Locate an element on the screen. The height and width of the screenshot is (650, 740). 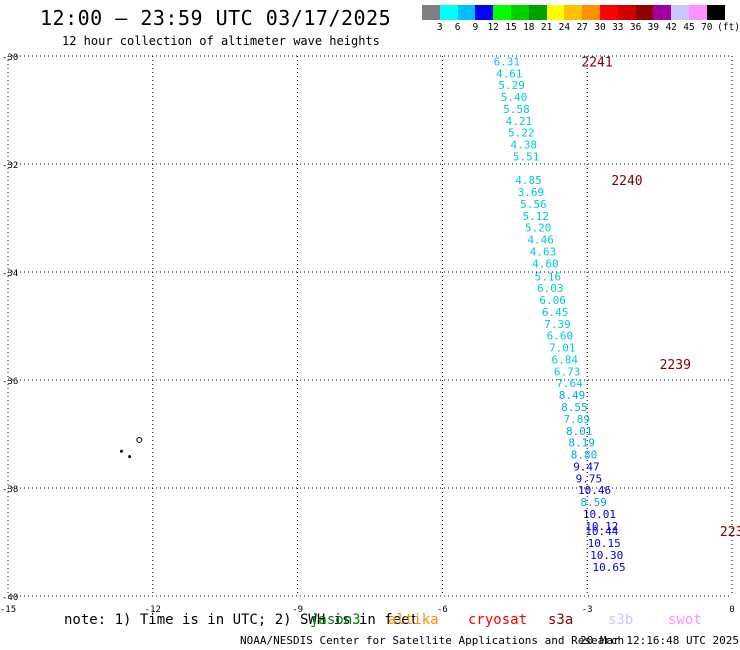
wave-height-label: 5.40 is located at coordinates (514, 97).